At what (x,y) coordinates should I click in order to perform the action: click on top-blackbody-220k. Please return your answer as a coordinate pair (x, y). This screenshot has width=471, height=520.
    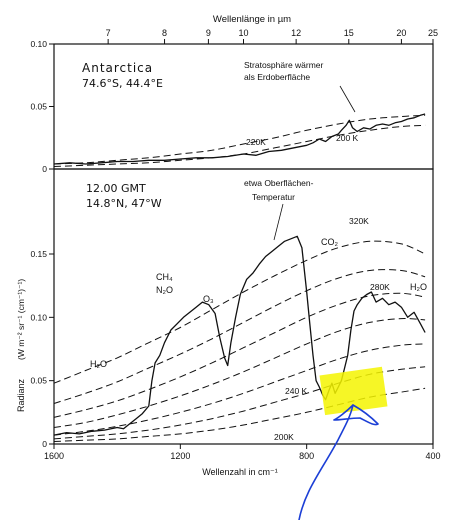
    Looking at the image, I should click on (239, 139).